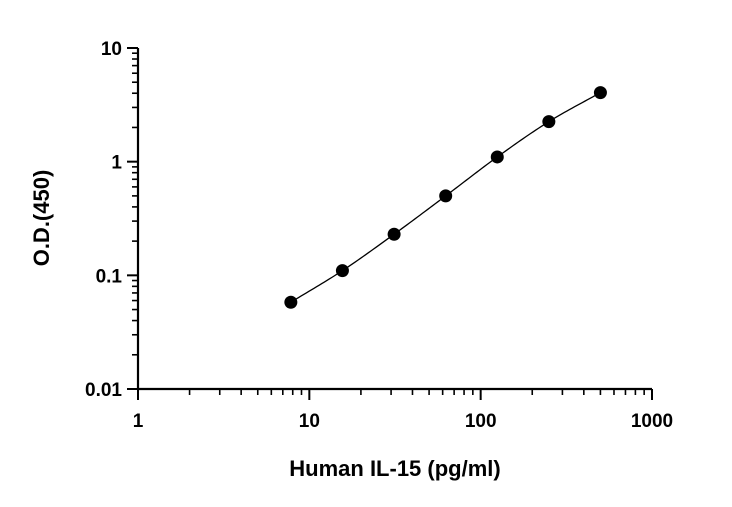  Describe the element at coordinates (652, 421) in the screenshot. I see `x-tick-label: 1000` at that location.